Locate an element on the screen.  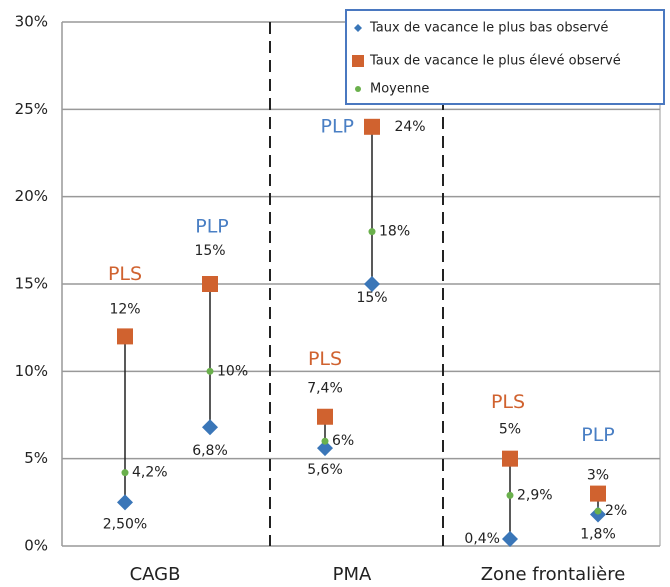
group-label: Zone frontalière is located at coordinates (553, 574).